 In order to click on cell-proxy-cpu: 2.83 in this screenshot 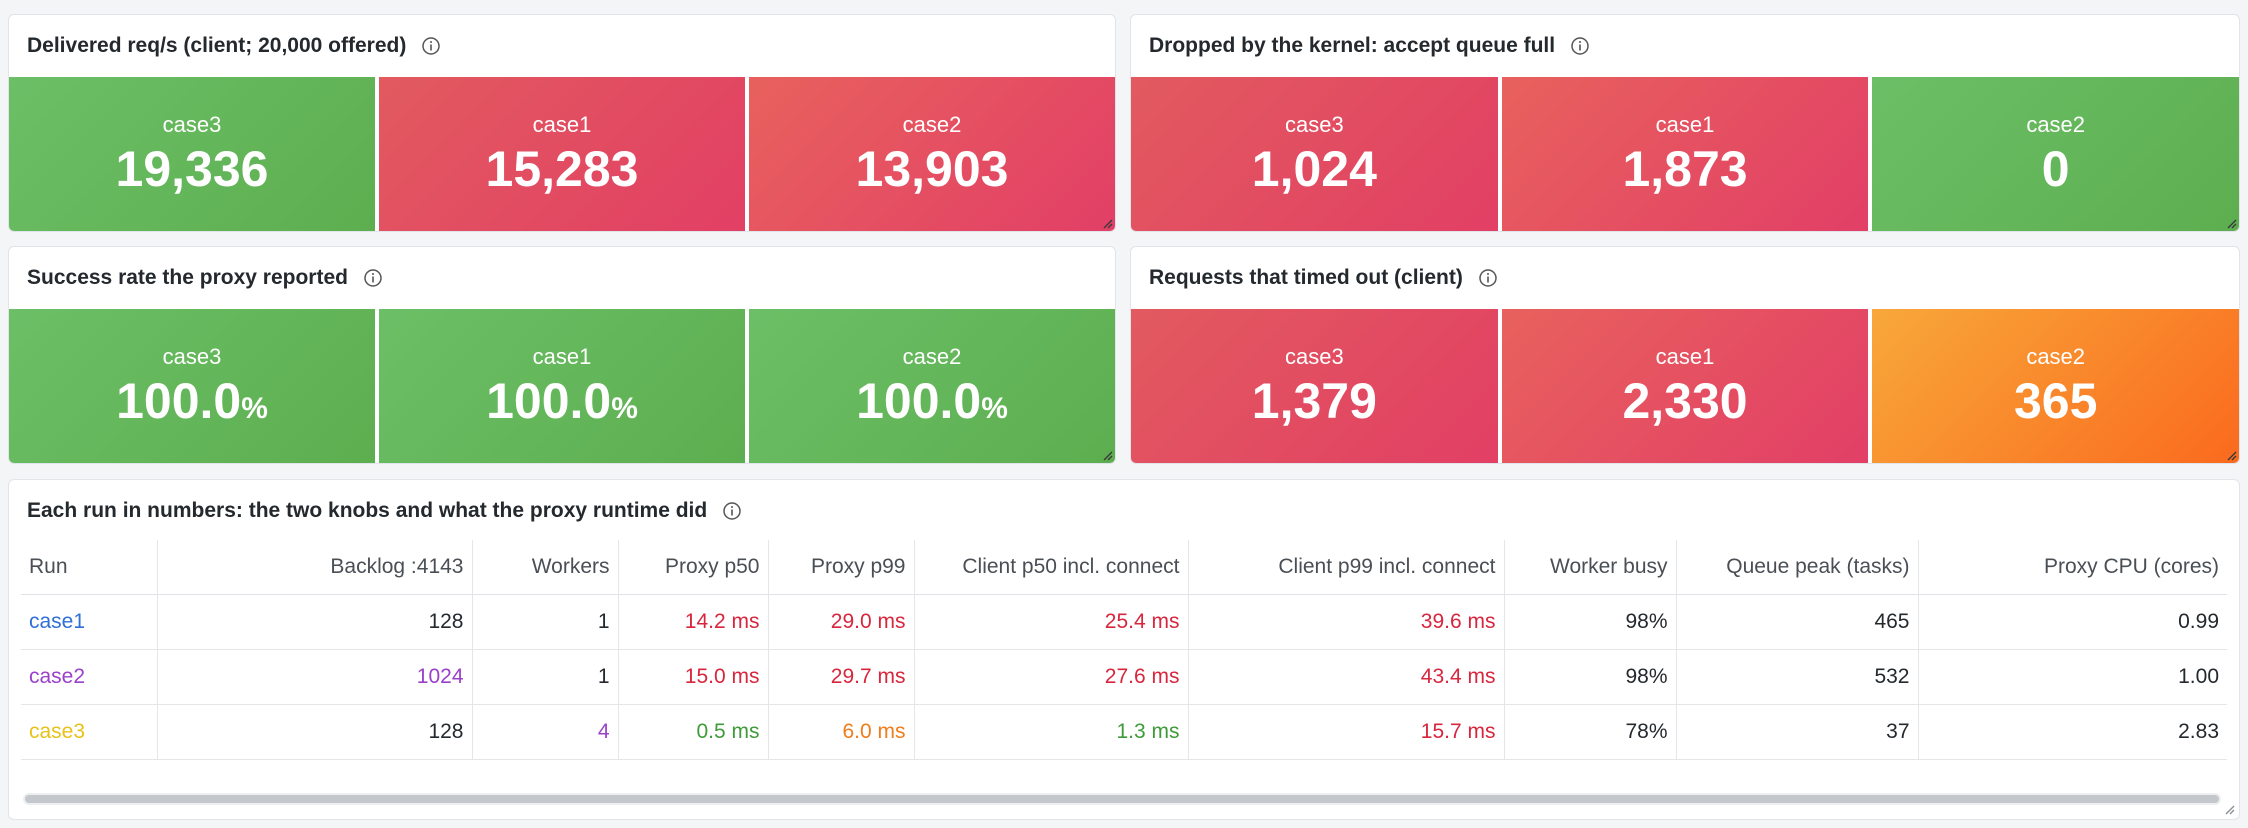, I will do `click(2072, 732)`.